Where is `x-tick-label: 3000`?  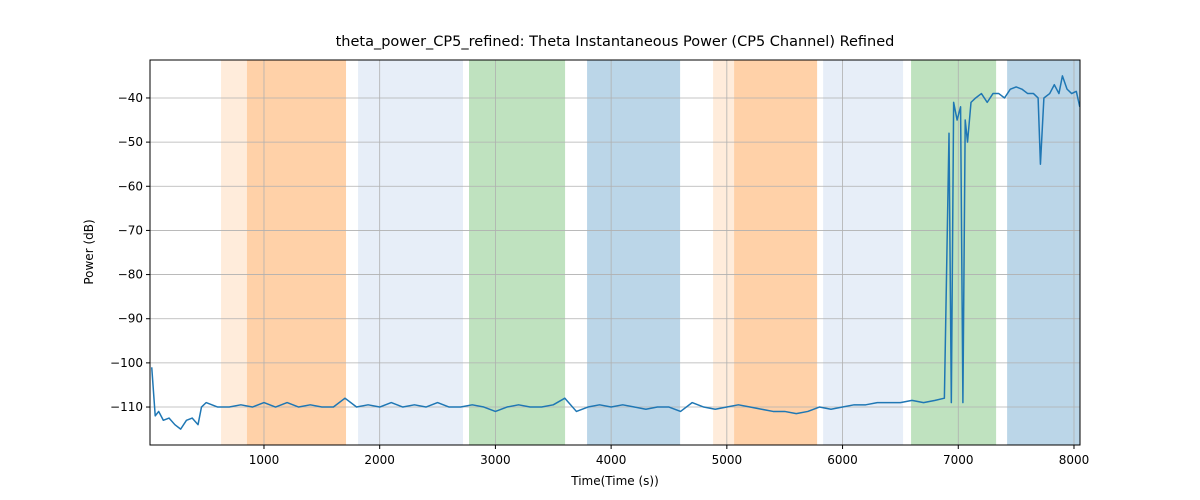
x-tick-label: 3000 is located at coordinates (495, 460).